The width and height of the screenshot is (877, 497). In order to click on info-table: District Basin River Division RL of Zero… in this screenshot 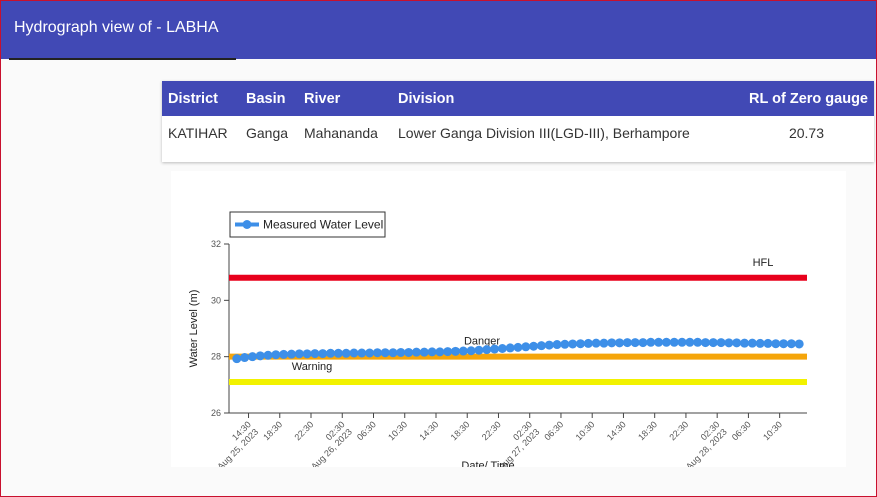, I will do `click(518, 115)`.